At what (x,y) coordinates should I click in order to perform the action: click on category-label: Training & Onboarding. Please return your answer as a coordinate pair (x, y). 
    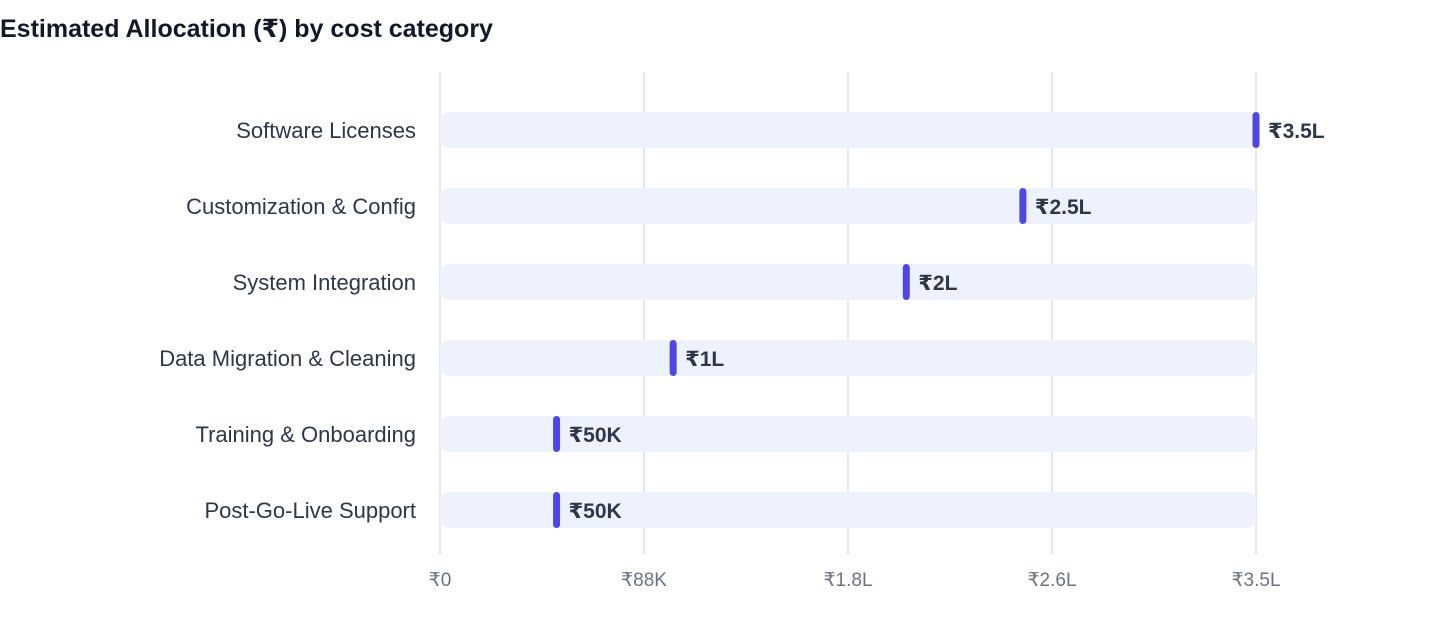
    Looking at the image, I should click on (305, 434).